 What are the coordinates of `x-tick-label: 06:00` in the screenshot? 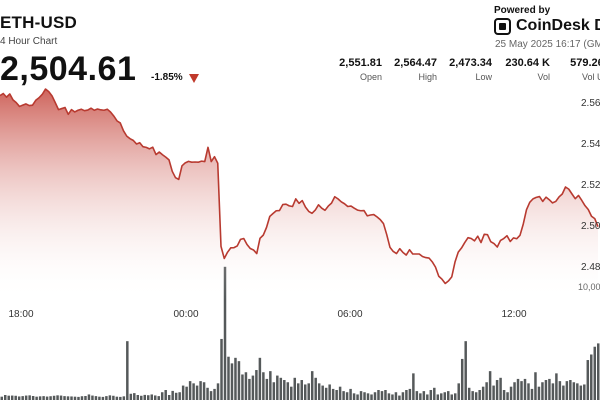 It's located at (349, 314).